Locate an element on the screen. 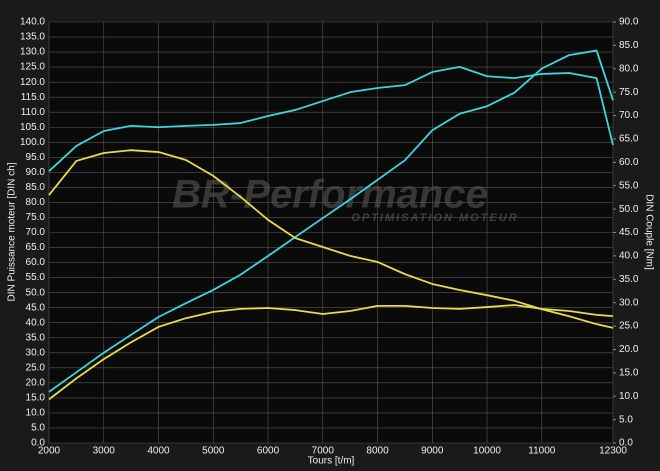  x-tick-label: 9000 is located at coordinates (432, 451).